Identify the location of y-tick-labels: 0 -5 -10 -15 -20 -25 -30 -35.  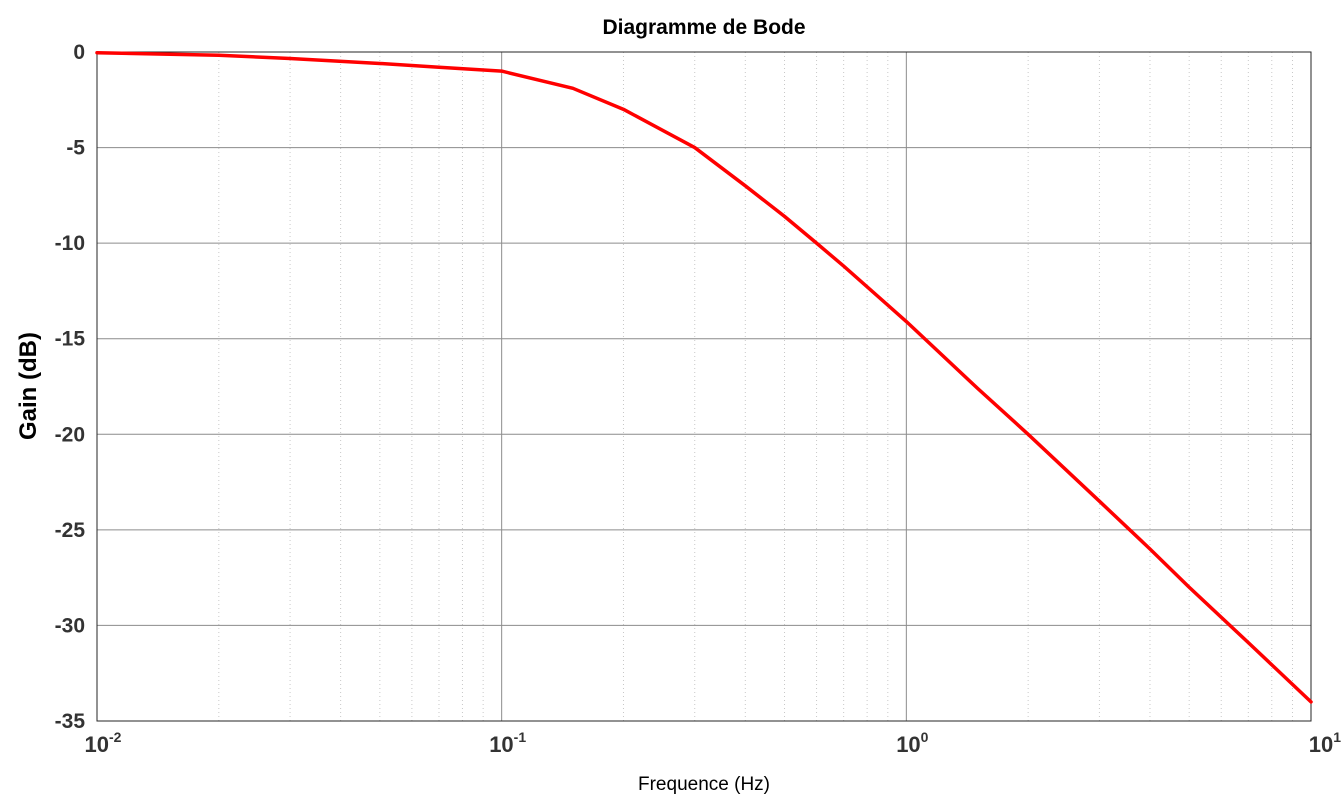
(70, 387).